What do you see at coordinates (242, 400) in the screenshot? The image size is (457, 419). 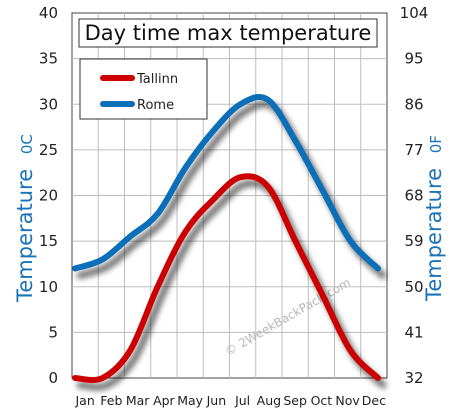 I see `x-tick-label: Jul` at bounding box center [242, 400].